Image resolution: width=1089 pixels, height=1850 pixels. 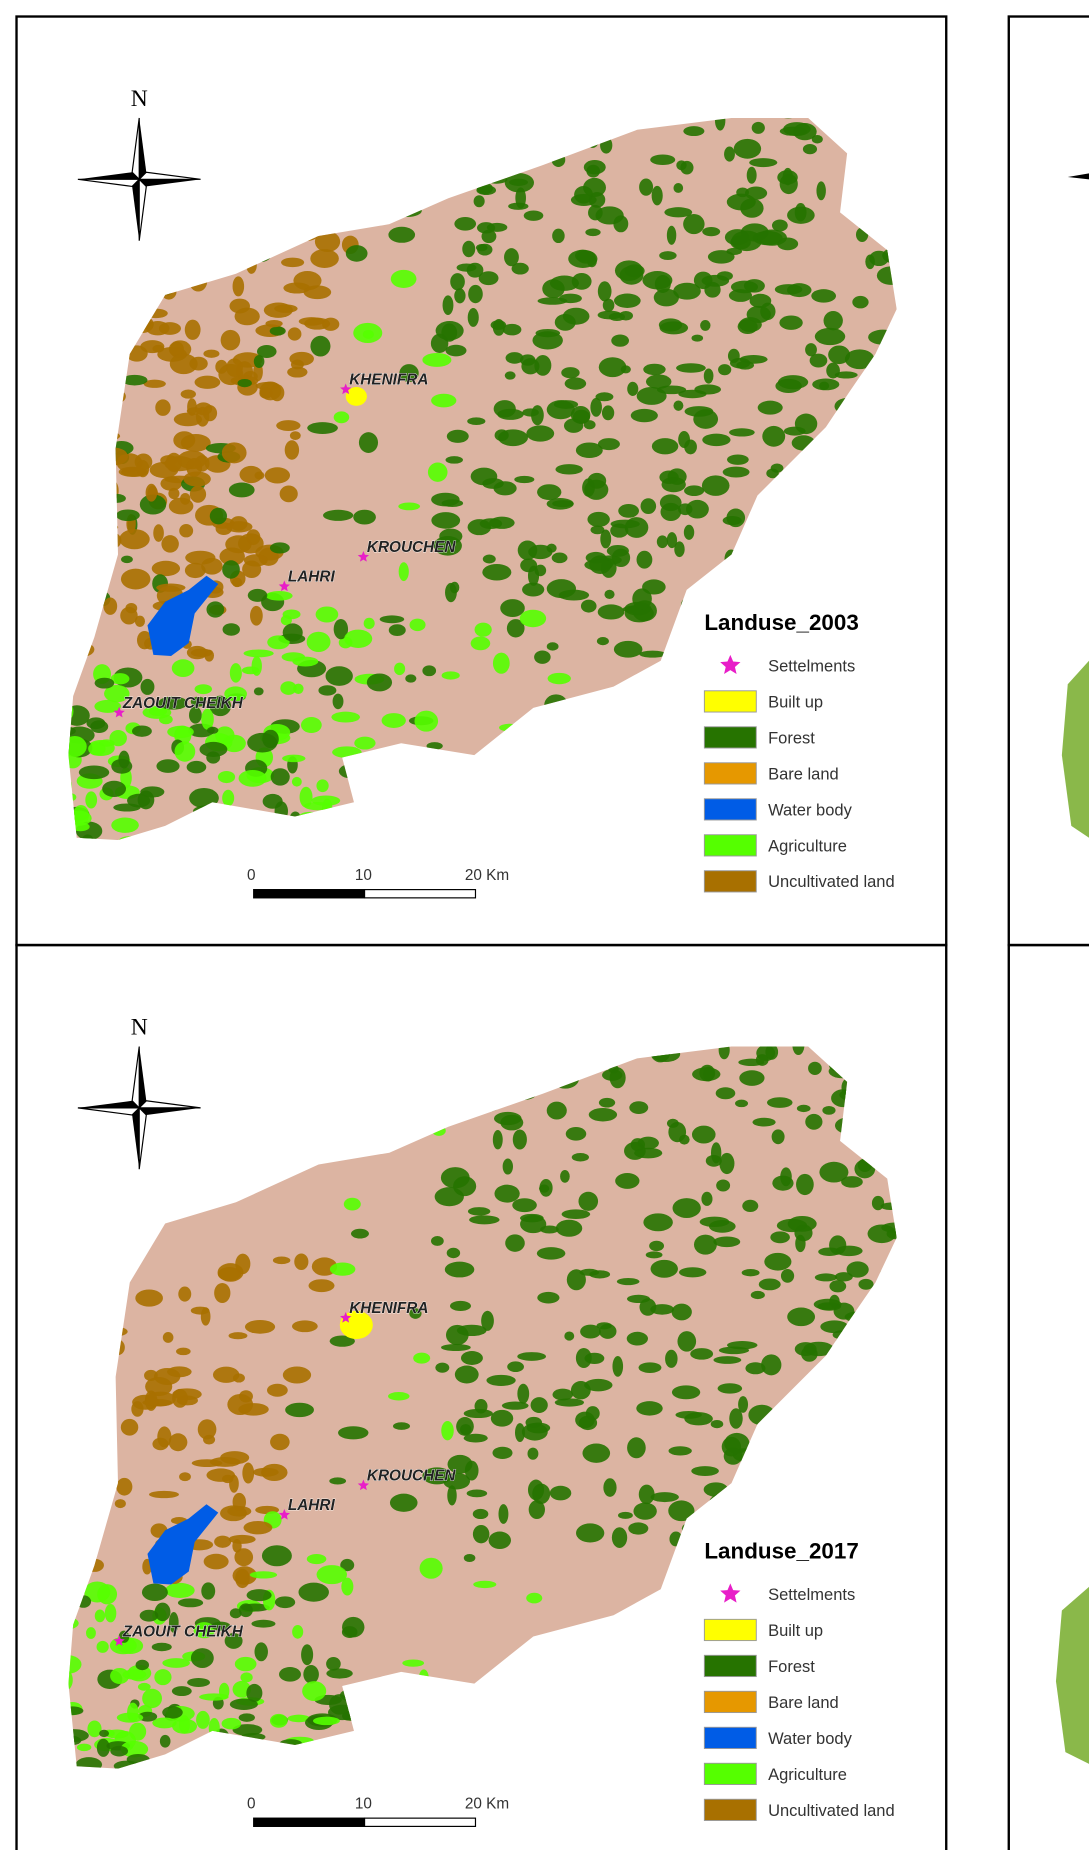 I want to click on scale-label: 0, so click(x=251, y=875).